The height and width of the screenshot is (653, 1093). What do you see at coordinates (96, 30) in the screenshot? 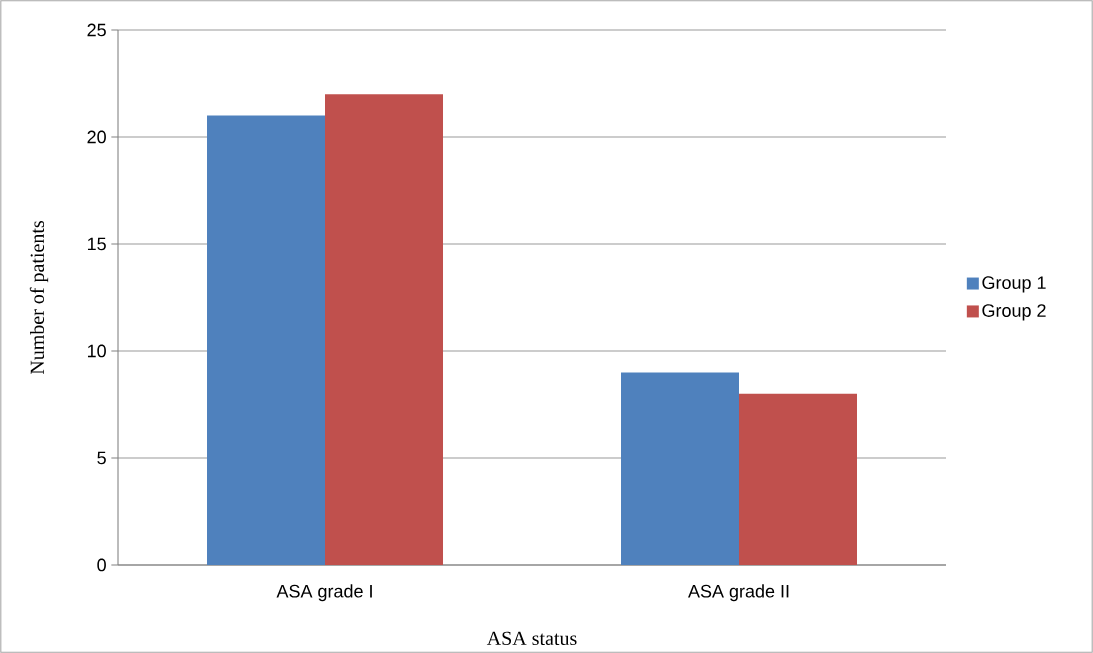
I see `y-tick-label: 25` at bounding box center [96, 30].